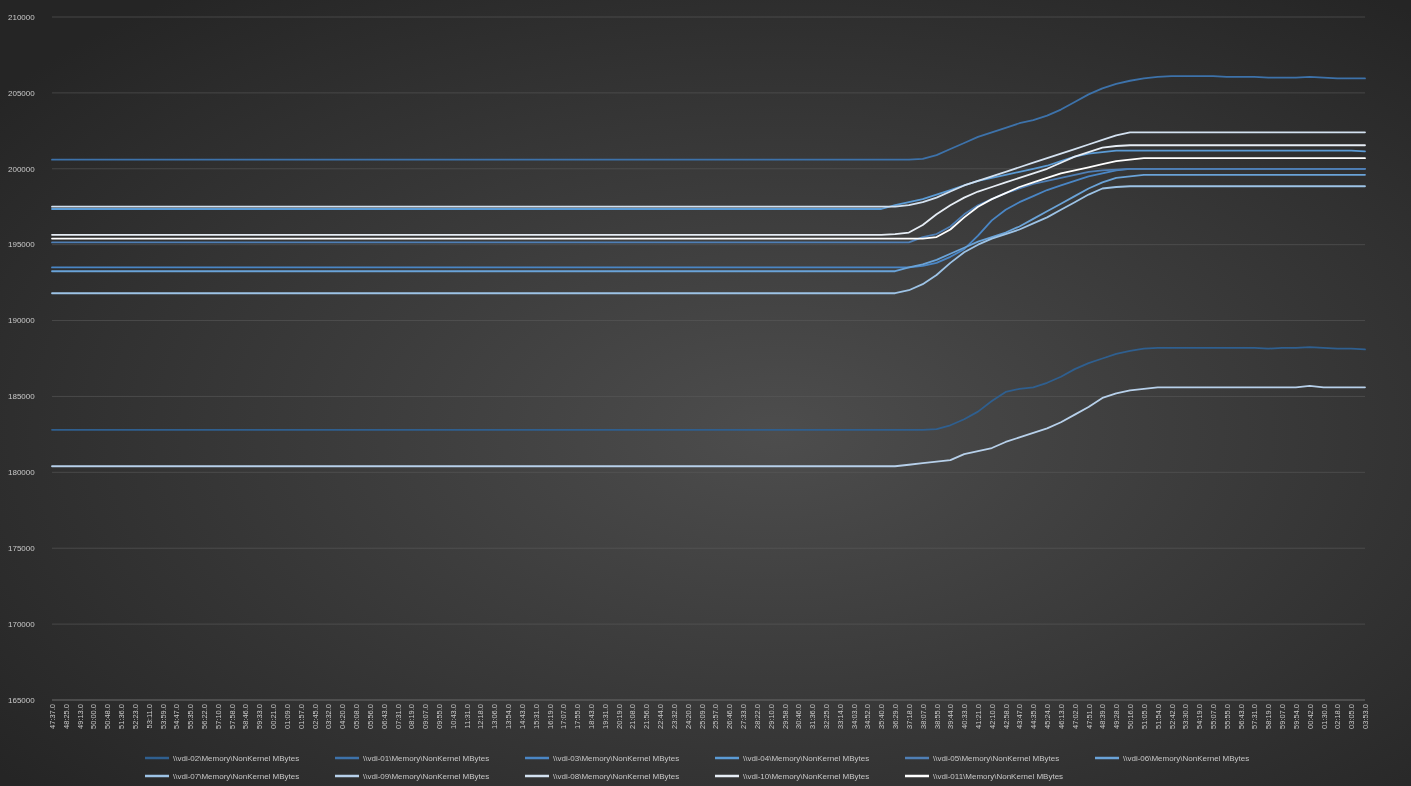  Describe the element at coordinates (22, 93) in the screenshot. I see `y-tick-label: 205000` at that location.